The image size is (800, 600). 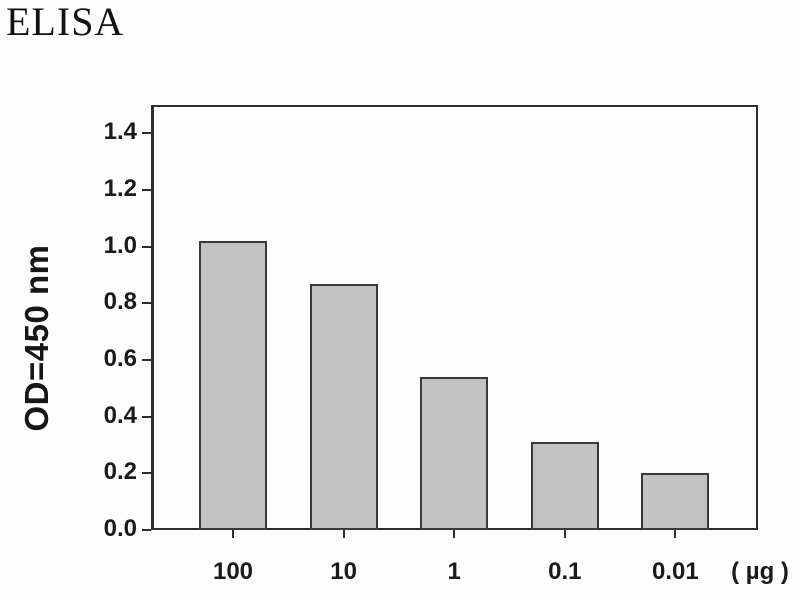 What do you see at coordinates (675, 501) in the screenshot?
I see `bar-0.01` at bounding box center [675, 501].